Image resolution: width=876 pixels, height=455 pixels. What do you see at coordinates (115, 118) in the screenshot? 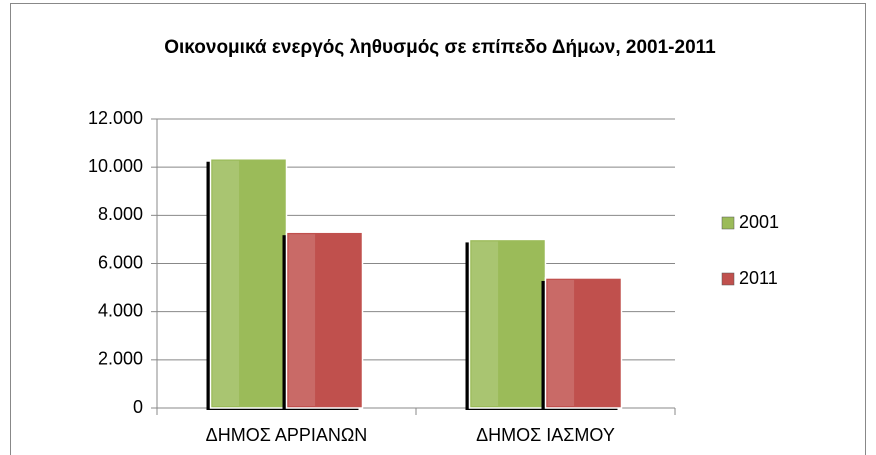
I see `y-tick-label: 12.000` at bounding box center [115, 118].